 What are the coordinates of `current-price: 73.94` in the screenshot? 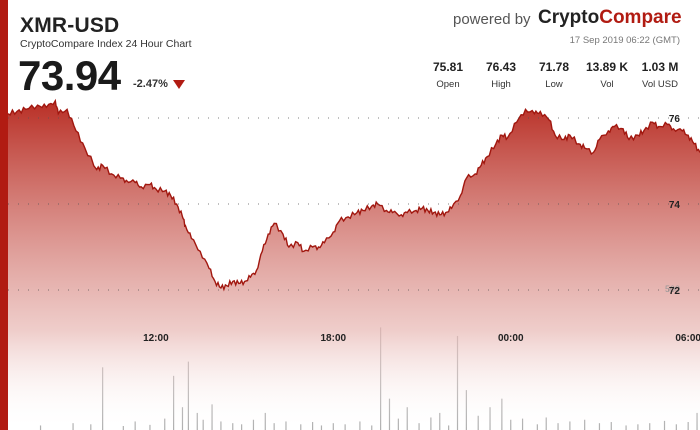 It's located at (69, 75).